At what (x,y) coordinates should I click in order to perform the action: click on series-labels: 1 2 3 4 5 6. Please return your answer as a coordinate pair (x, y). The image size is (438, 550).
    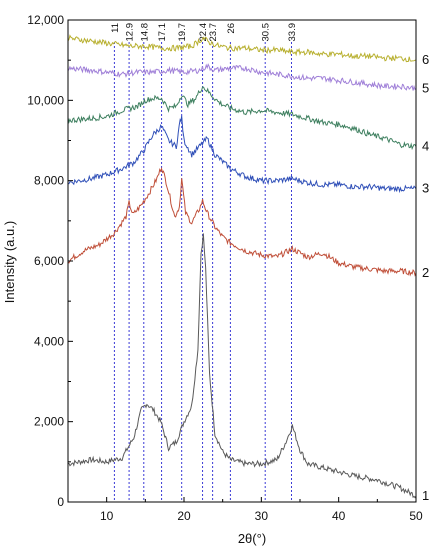
    Looking at the image, I should click on (425, 277).